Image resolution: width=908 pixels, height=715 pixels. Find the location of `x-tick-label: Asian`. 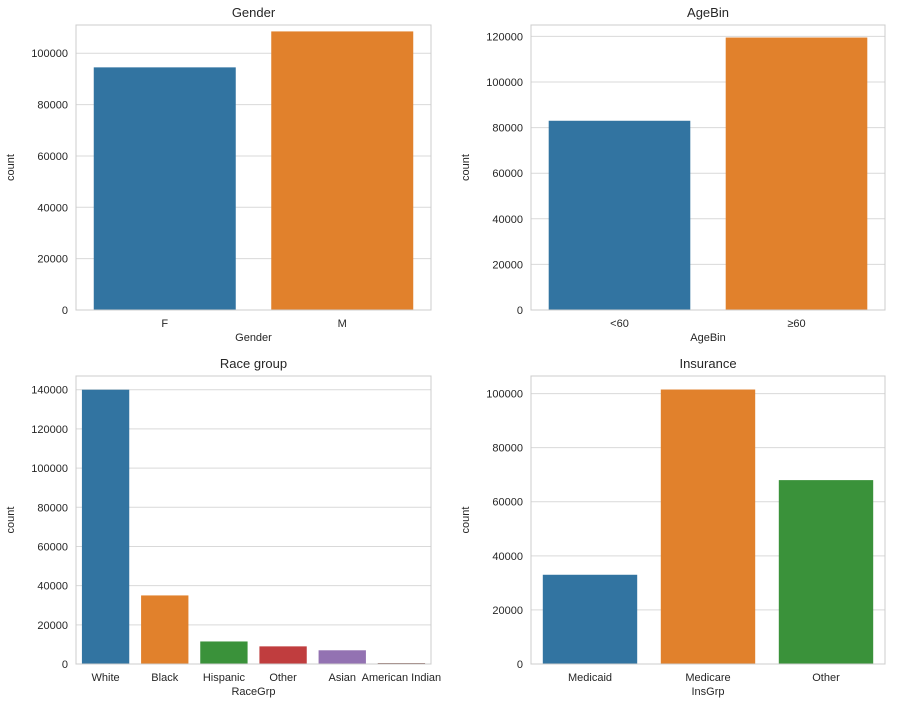

x-tick-label: Asian is located at coordinates (342, 678).